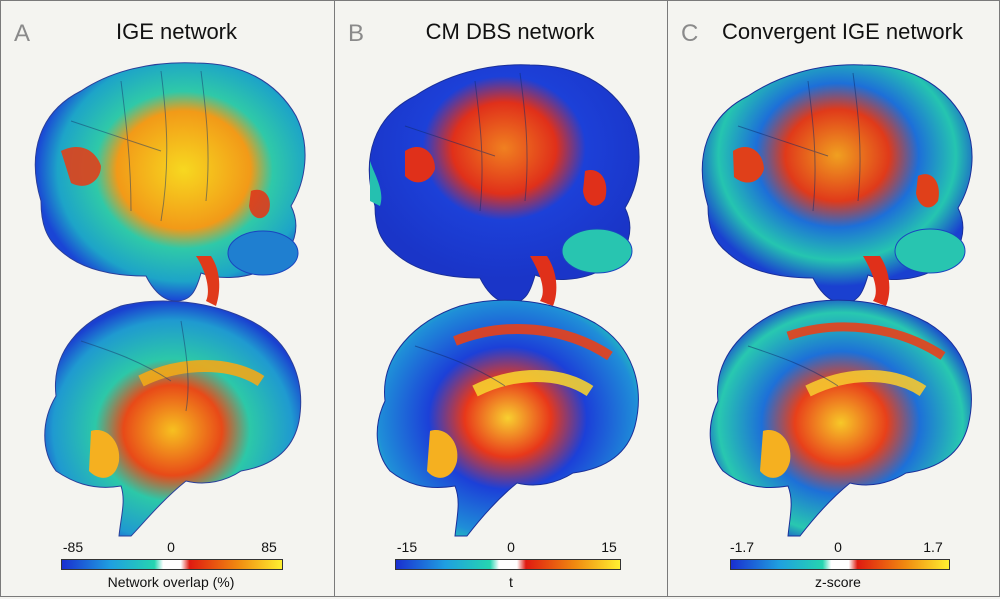 Image resolution: width=1000 pixels, height=599 pixels. I want to click on colorbar-max-label: 85, so click(269, 547).